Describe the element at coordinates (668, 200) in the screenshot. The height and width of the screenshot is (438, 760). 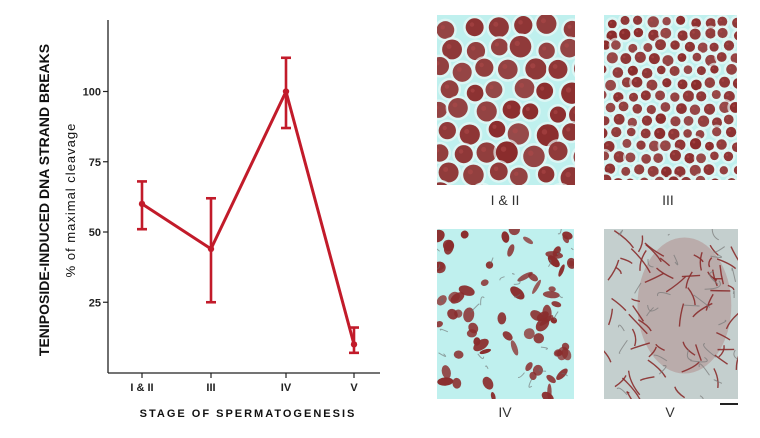
I see `micrograph-label: III` at that location.